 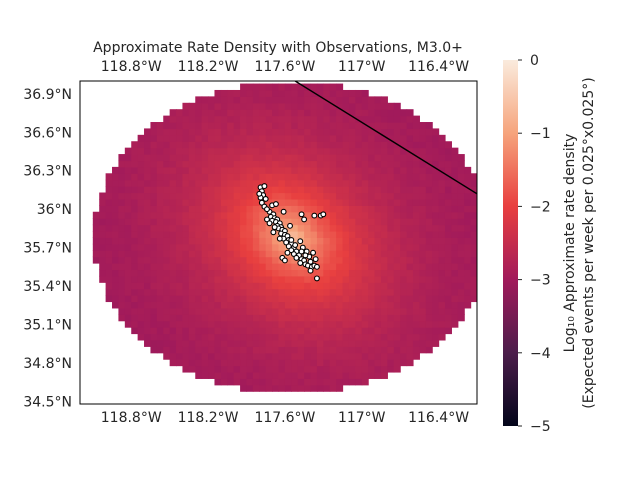 What do you see at coordinates (284, 418) in the screenshot?
I see `bottom-x-tick-label: 117.6°W` at bounding box center [284, 418].